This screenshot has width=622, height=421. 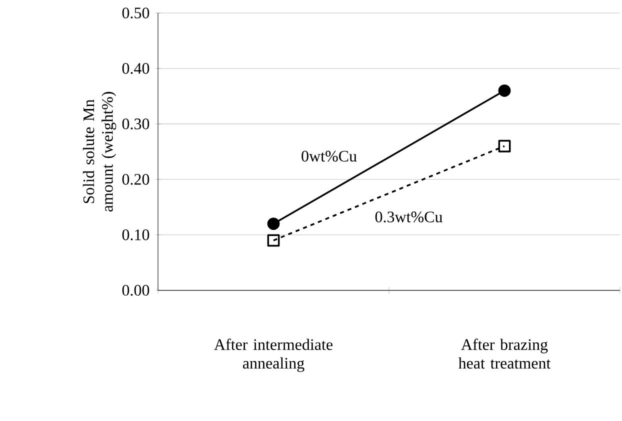 I want to click on series-label: 0wt%Cu, so click(x=329, y=156).